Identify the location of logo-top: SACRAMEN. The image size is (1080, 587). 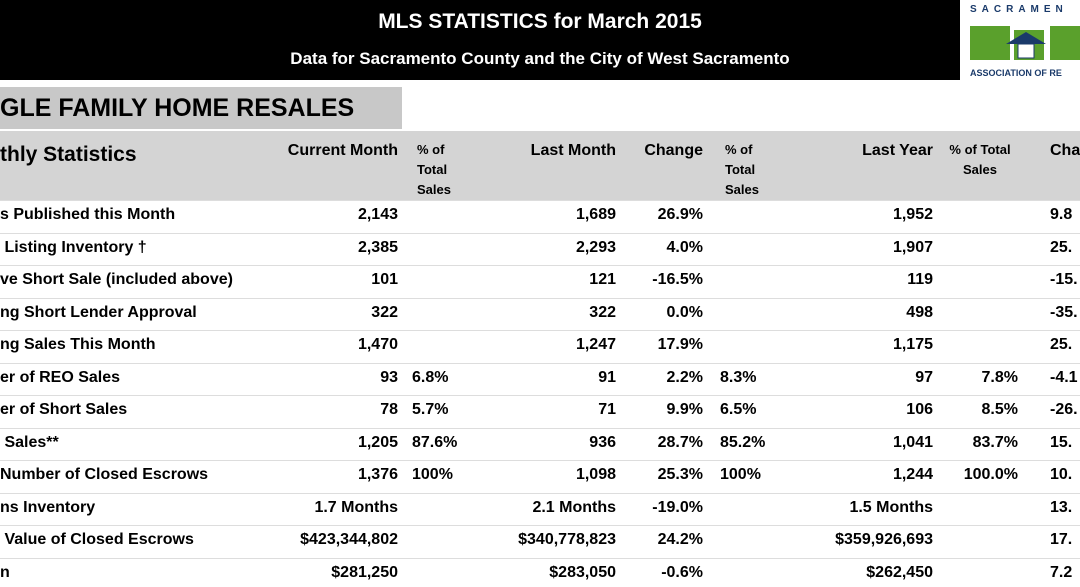
(1019, 9).